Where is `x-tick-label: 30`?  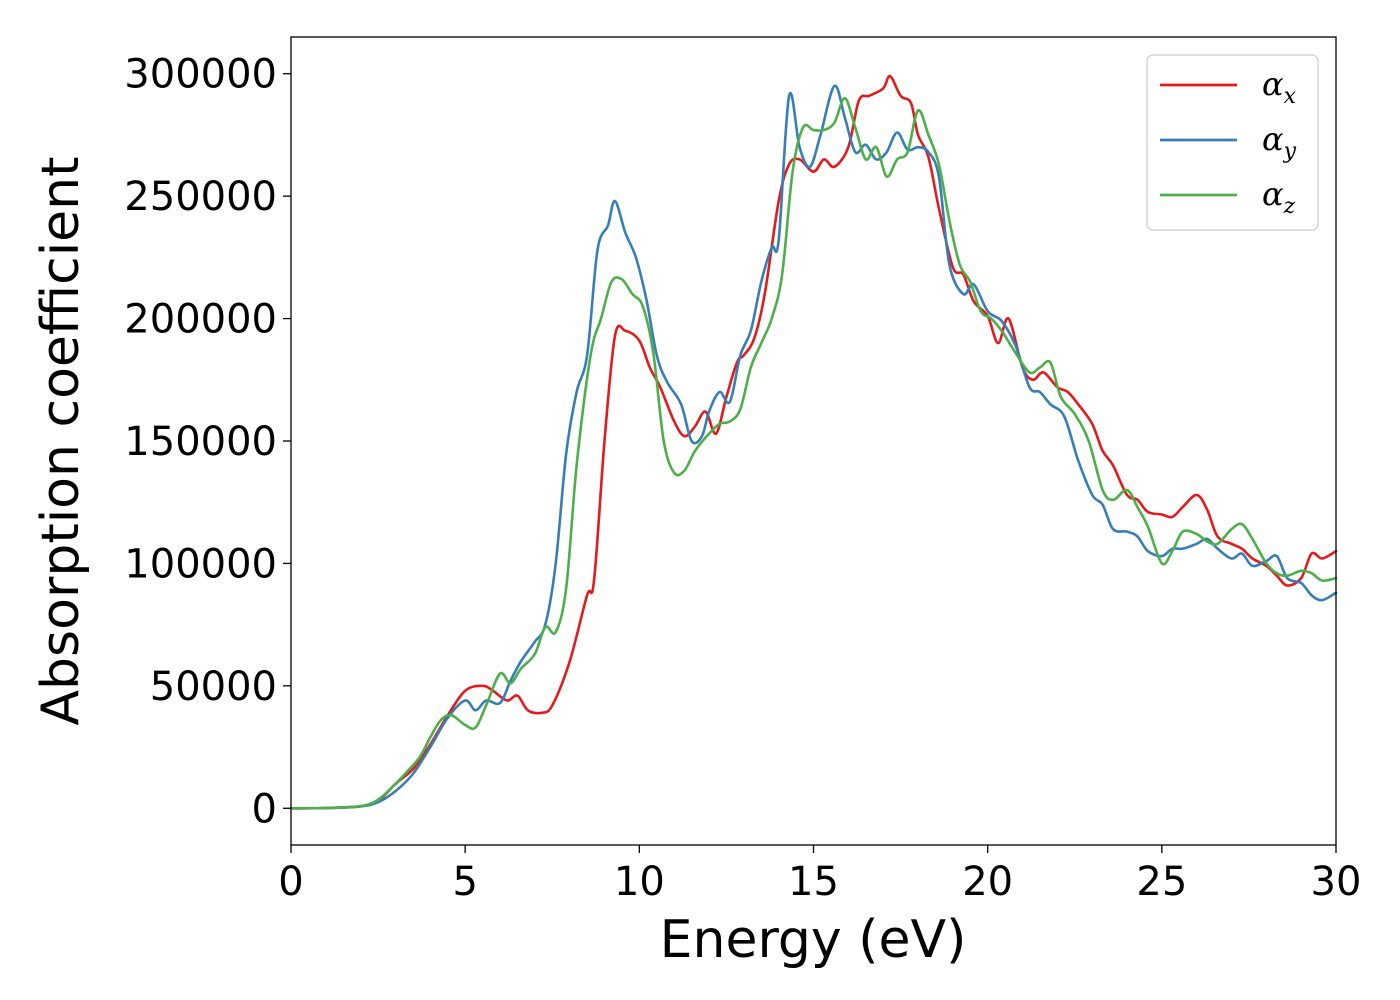 x-tick-label: 30 is located at coordinates (1336, 882).